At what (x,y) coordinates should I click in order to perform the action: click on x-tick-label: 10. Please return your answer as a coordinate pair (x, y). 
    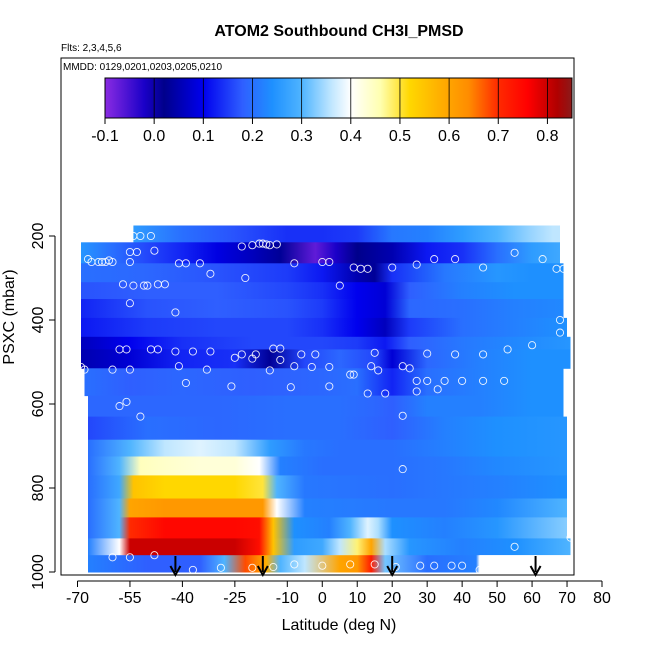
    Looking at the image, I should click on (357, 598).